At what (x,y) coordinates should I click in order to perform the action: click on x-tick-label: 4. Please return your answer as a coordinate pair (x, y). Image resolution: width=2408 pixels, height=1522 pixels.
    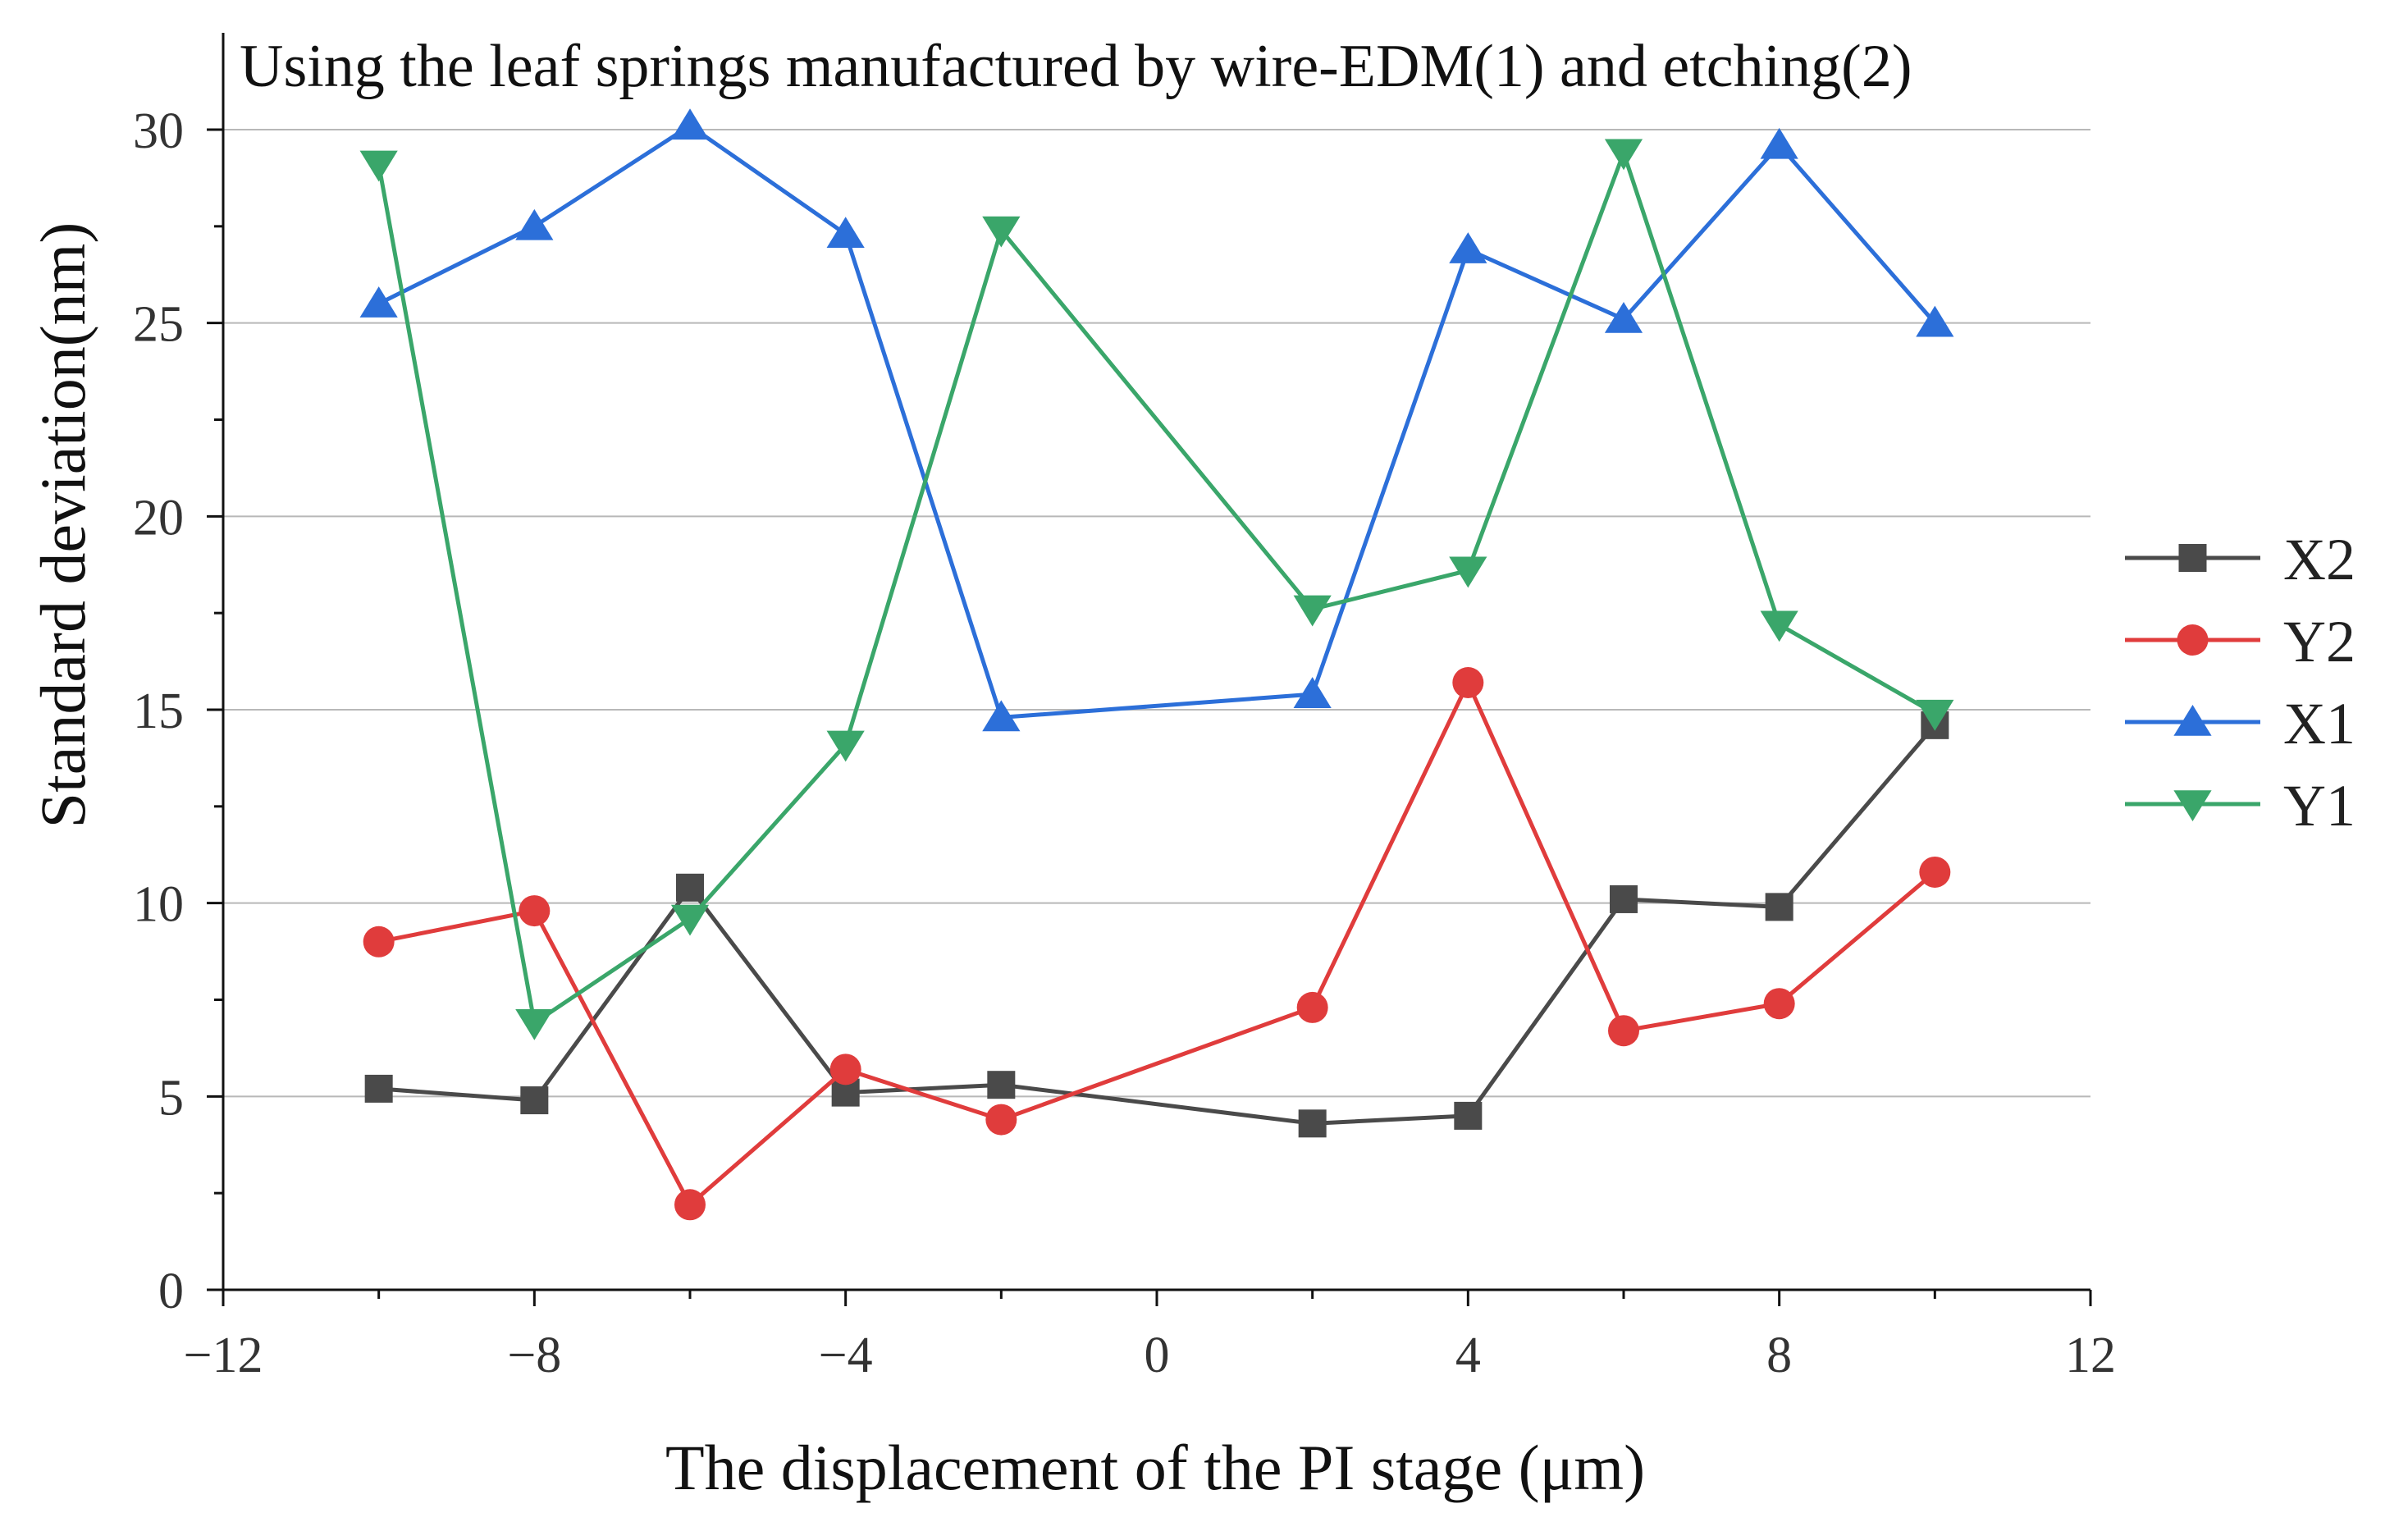
    Looking at the image, I should click on (1468, 1355).